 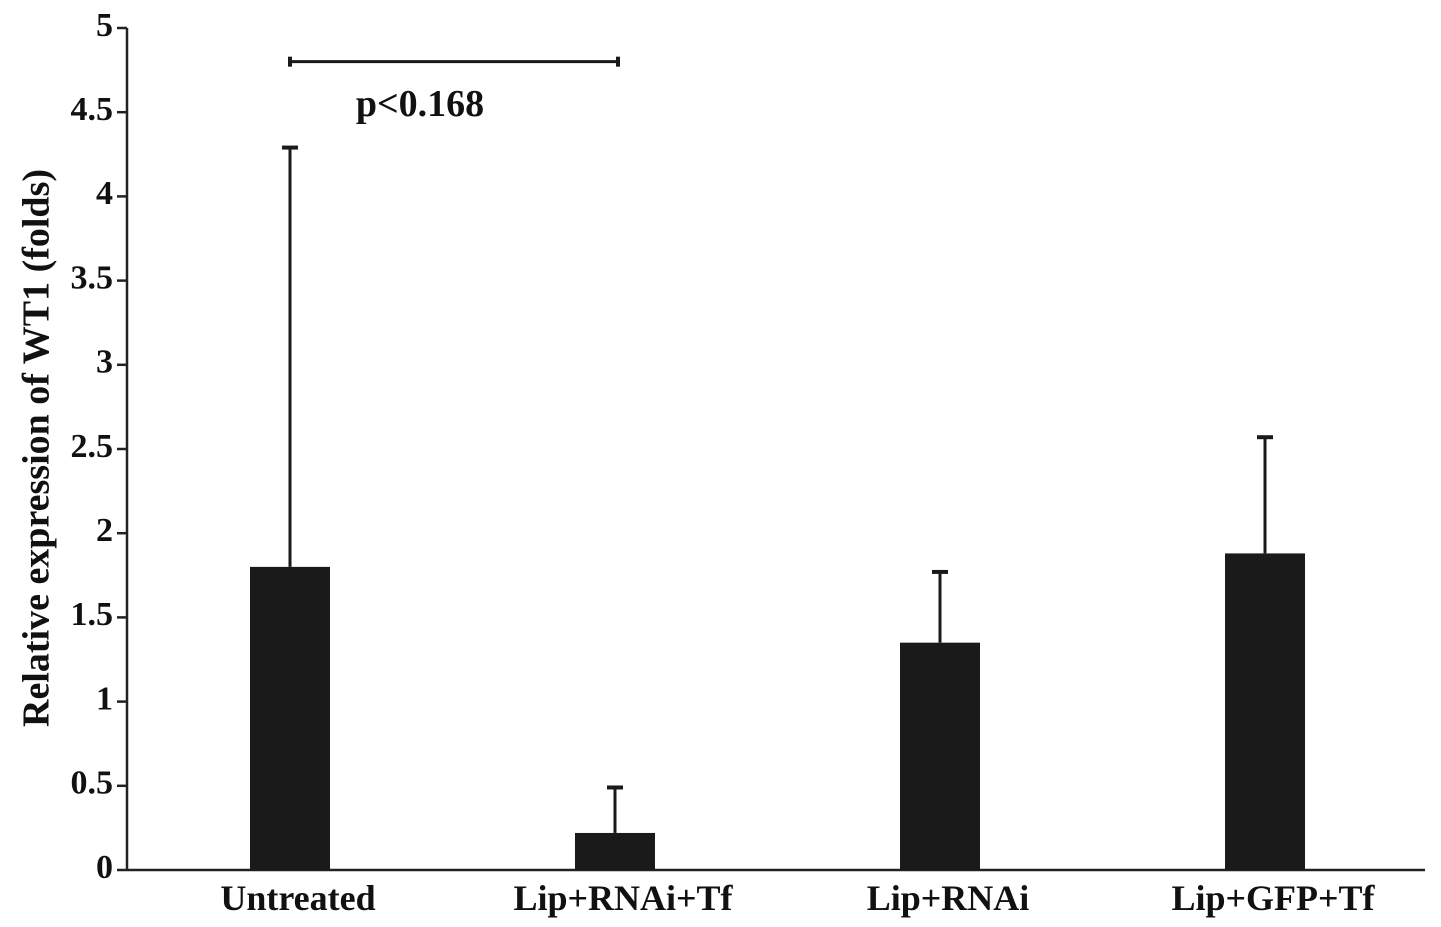 What do you see at coordinates (1273, 898) in the screenshot?
I see `x-tick-label: Lip+GFP+Tf` at bounding box center [1273, 898].